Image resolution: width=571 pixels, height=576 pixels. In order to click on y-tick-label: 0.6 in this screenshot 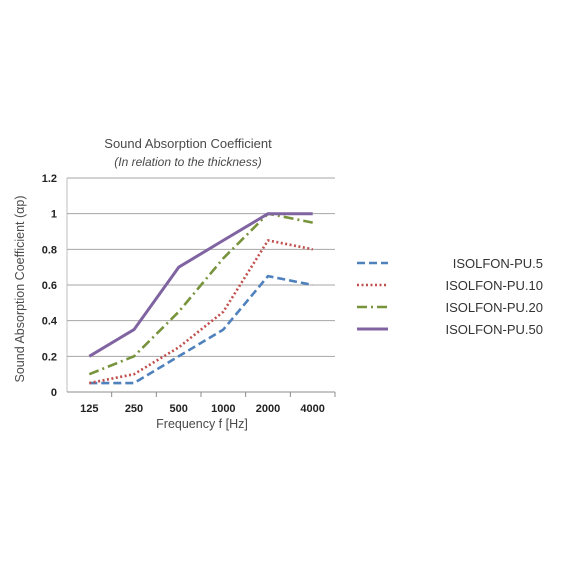, I will do `click(49, 286)`.